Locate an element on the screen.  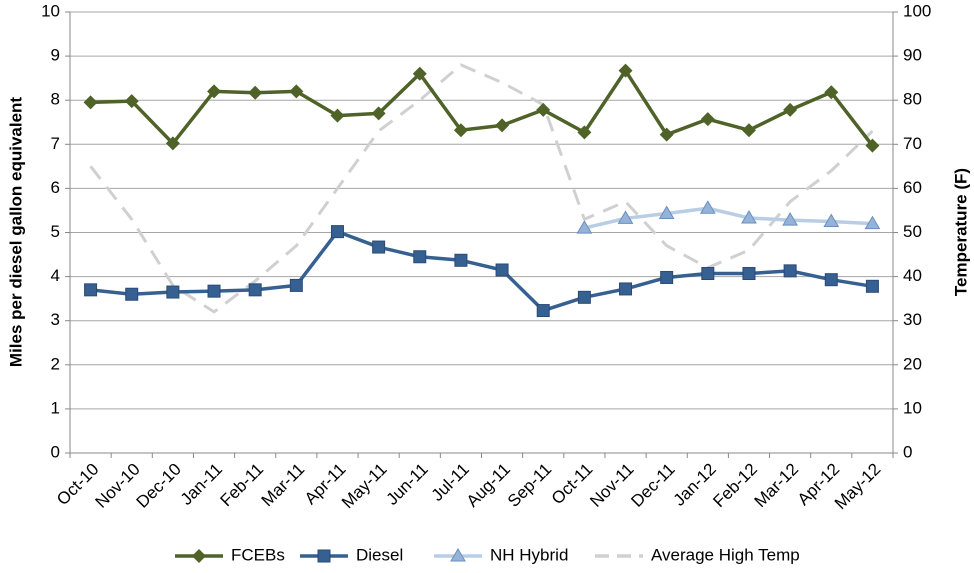
y2-tick-label: 0 is located at coordinates (907, 451).